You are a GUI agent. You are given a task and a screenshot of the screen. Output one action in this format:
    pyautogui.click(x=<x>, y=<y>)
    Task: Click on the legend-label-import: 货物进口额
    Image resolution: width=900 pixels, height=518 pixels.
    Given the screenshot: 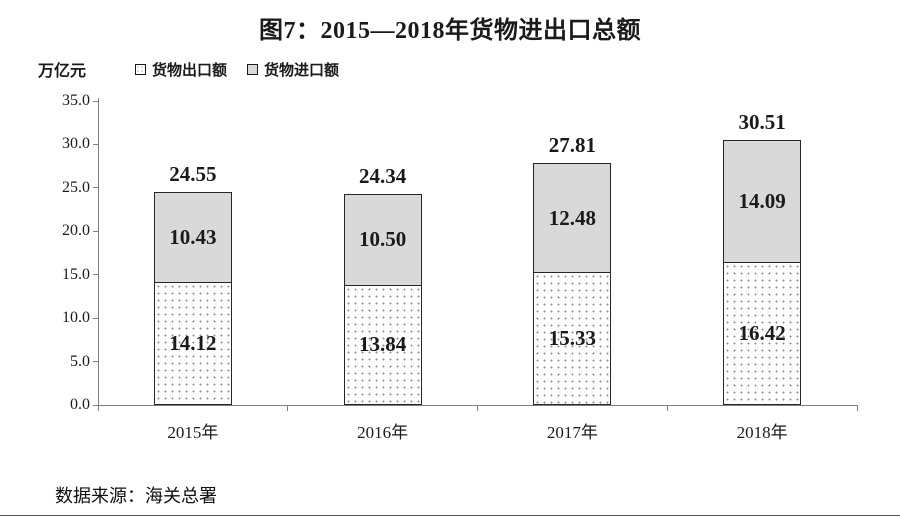 What is the action you would take?
    pyautogui.click(x=302, y=70)
    